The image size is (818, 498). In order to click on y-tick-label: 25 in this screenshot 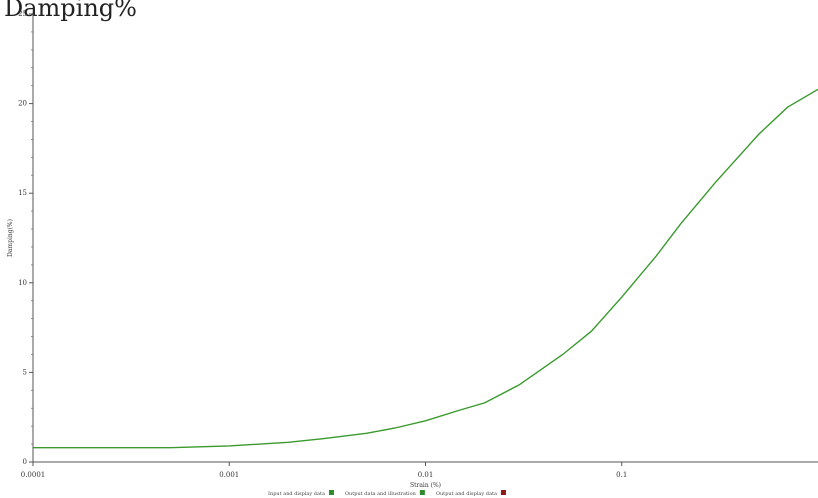, I will do `click(22, 14)`.